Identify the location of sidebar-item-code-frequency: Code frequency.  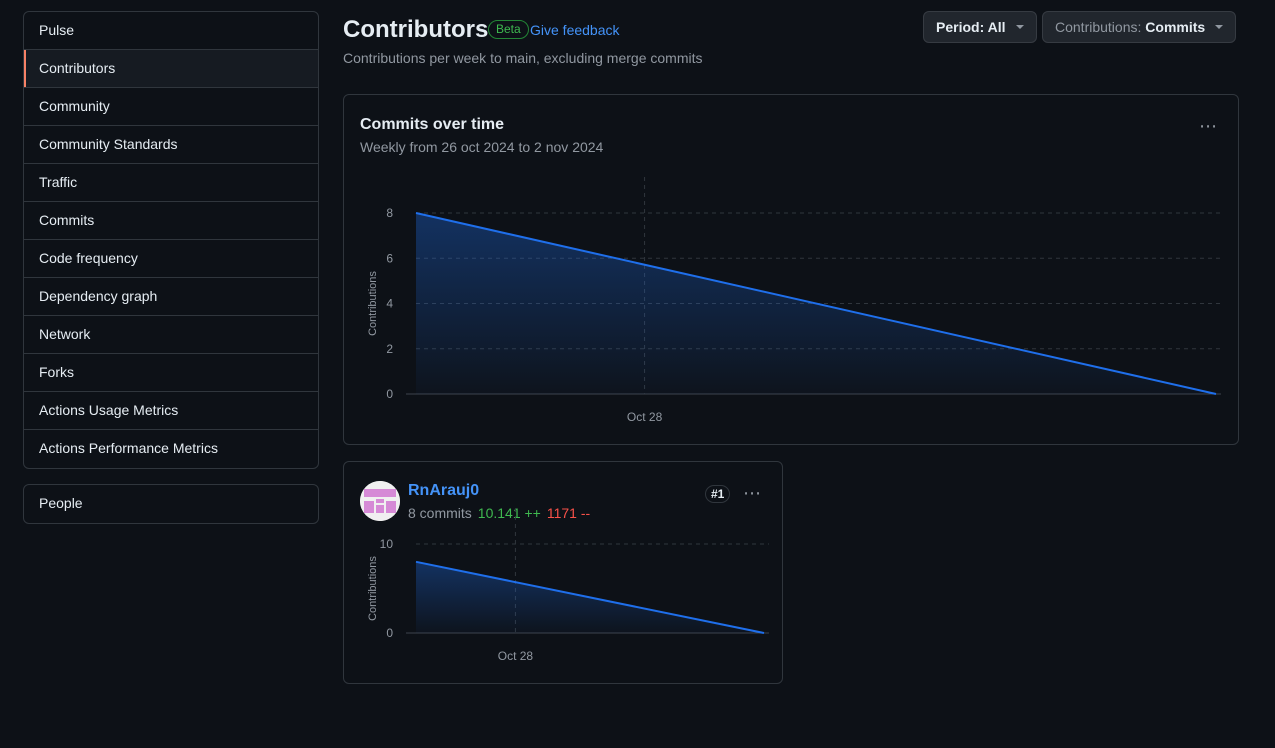
(171, 259).